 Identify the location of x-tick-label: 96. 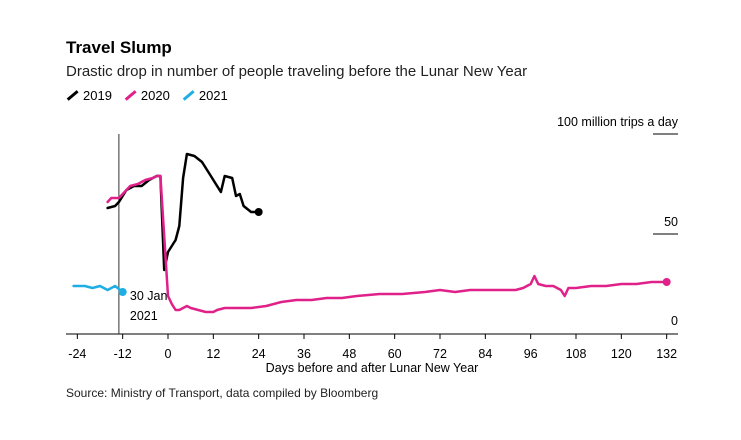
(531, 354).